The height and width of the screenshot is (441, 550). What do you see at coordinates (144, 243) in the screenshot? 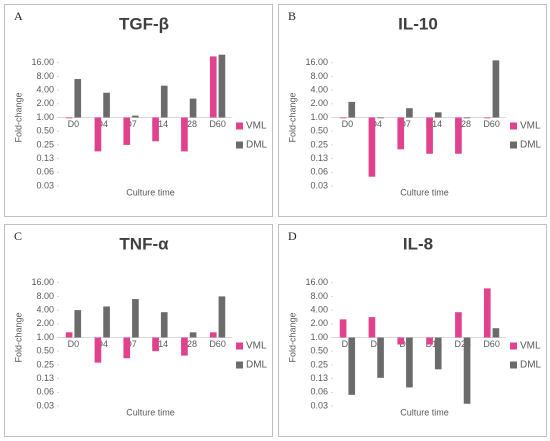
I see `chart-title: TNF-α` at bounding box center [144, 243].